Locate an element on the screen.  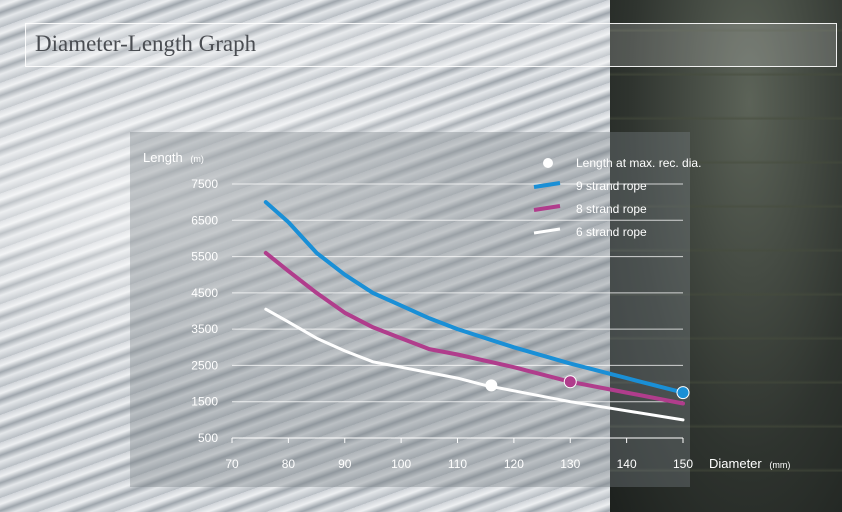
x-axis-title: Diameter (mm) is located at coordinates (749, 463).